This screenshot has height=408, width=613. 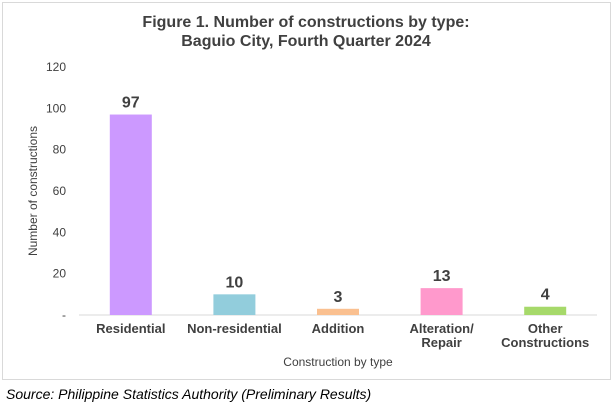 I want to click on data-label: 97, so click(x=131, y=103).